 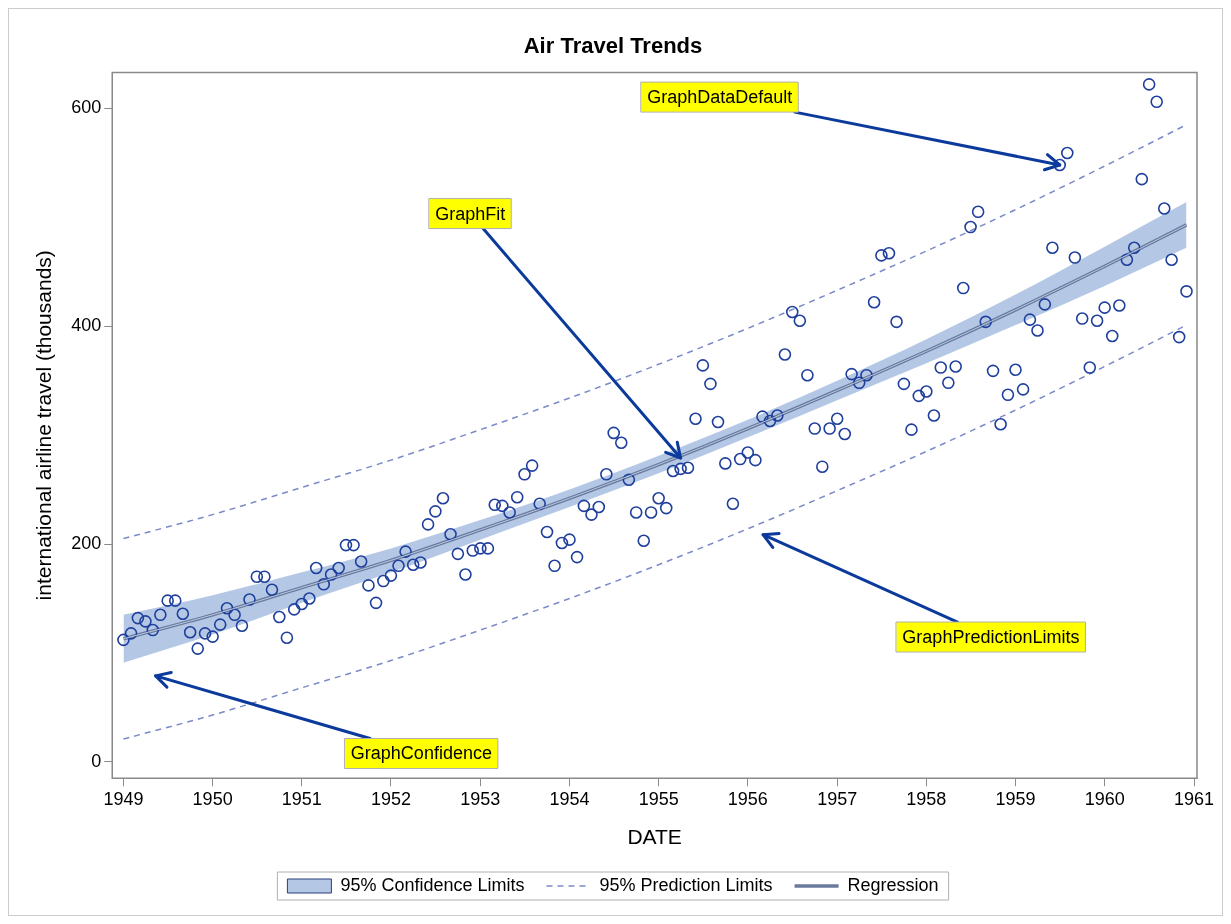 What do you see at coordinates (480, 798) in the screenshot?
I see `x-tick-label: 1953` at bounding box center [480, 798].